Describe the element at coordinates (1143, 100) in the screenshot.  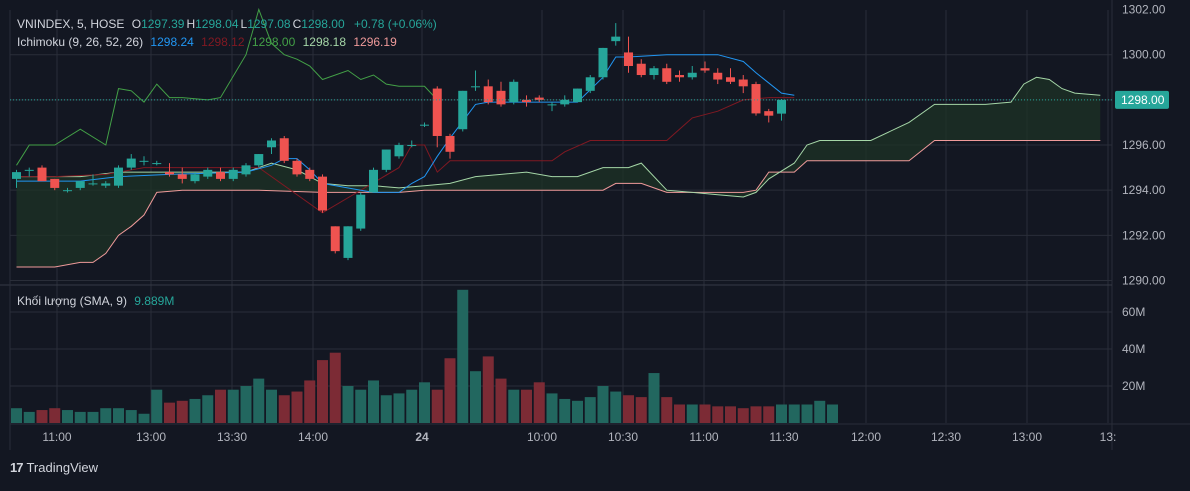
I see `last-price-label: 1298.00` at that location.